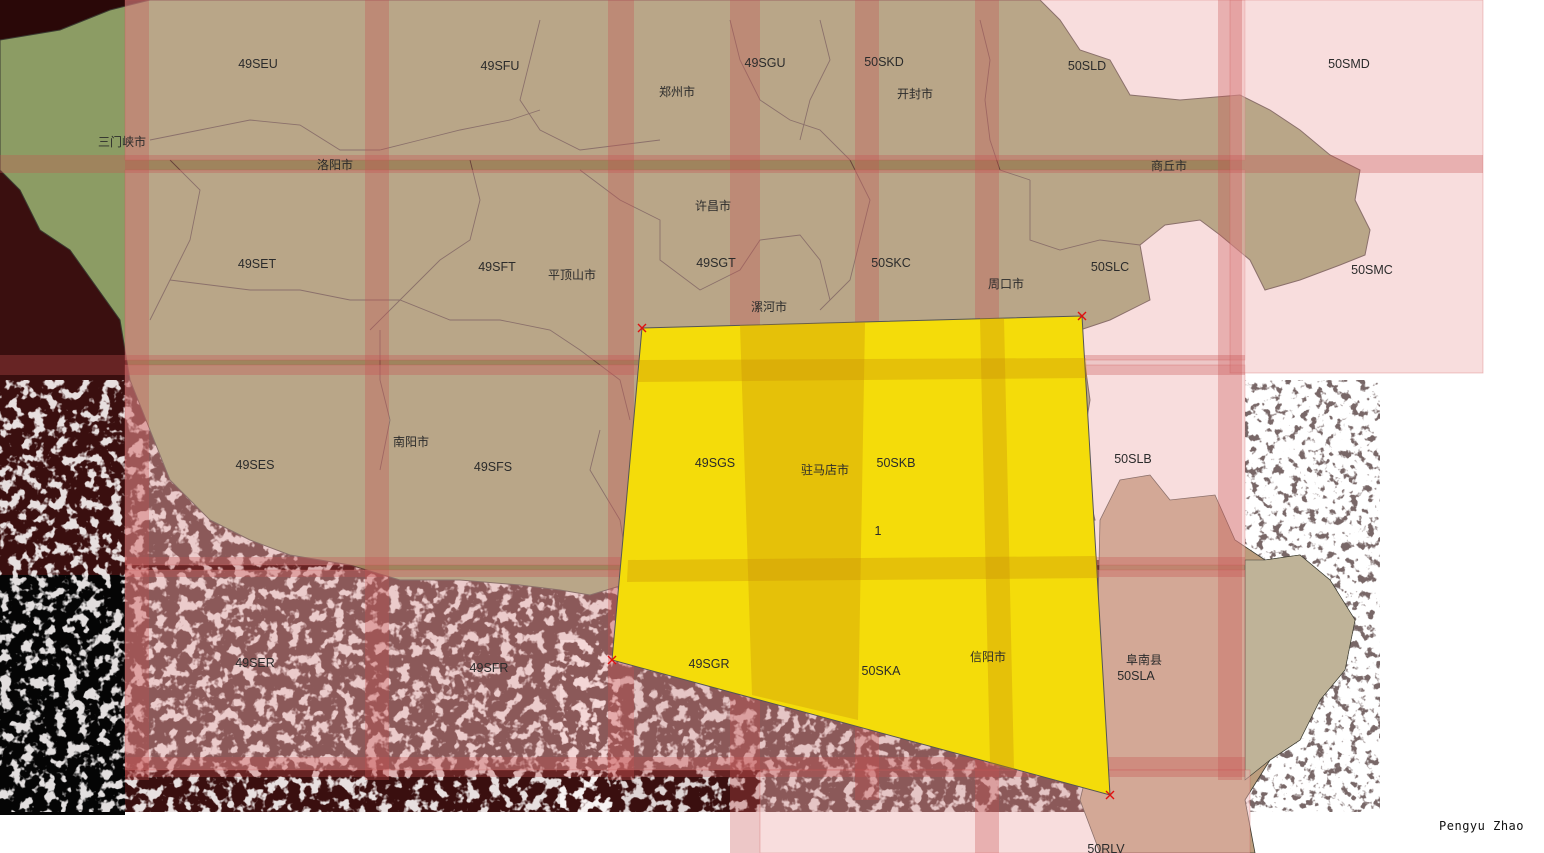 The width and height of the screenshot is (1544, 853). I want to click on city-label: 周口市, so click(1006, 283).